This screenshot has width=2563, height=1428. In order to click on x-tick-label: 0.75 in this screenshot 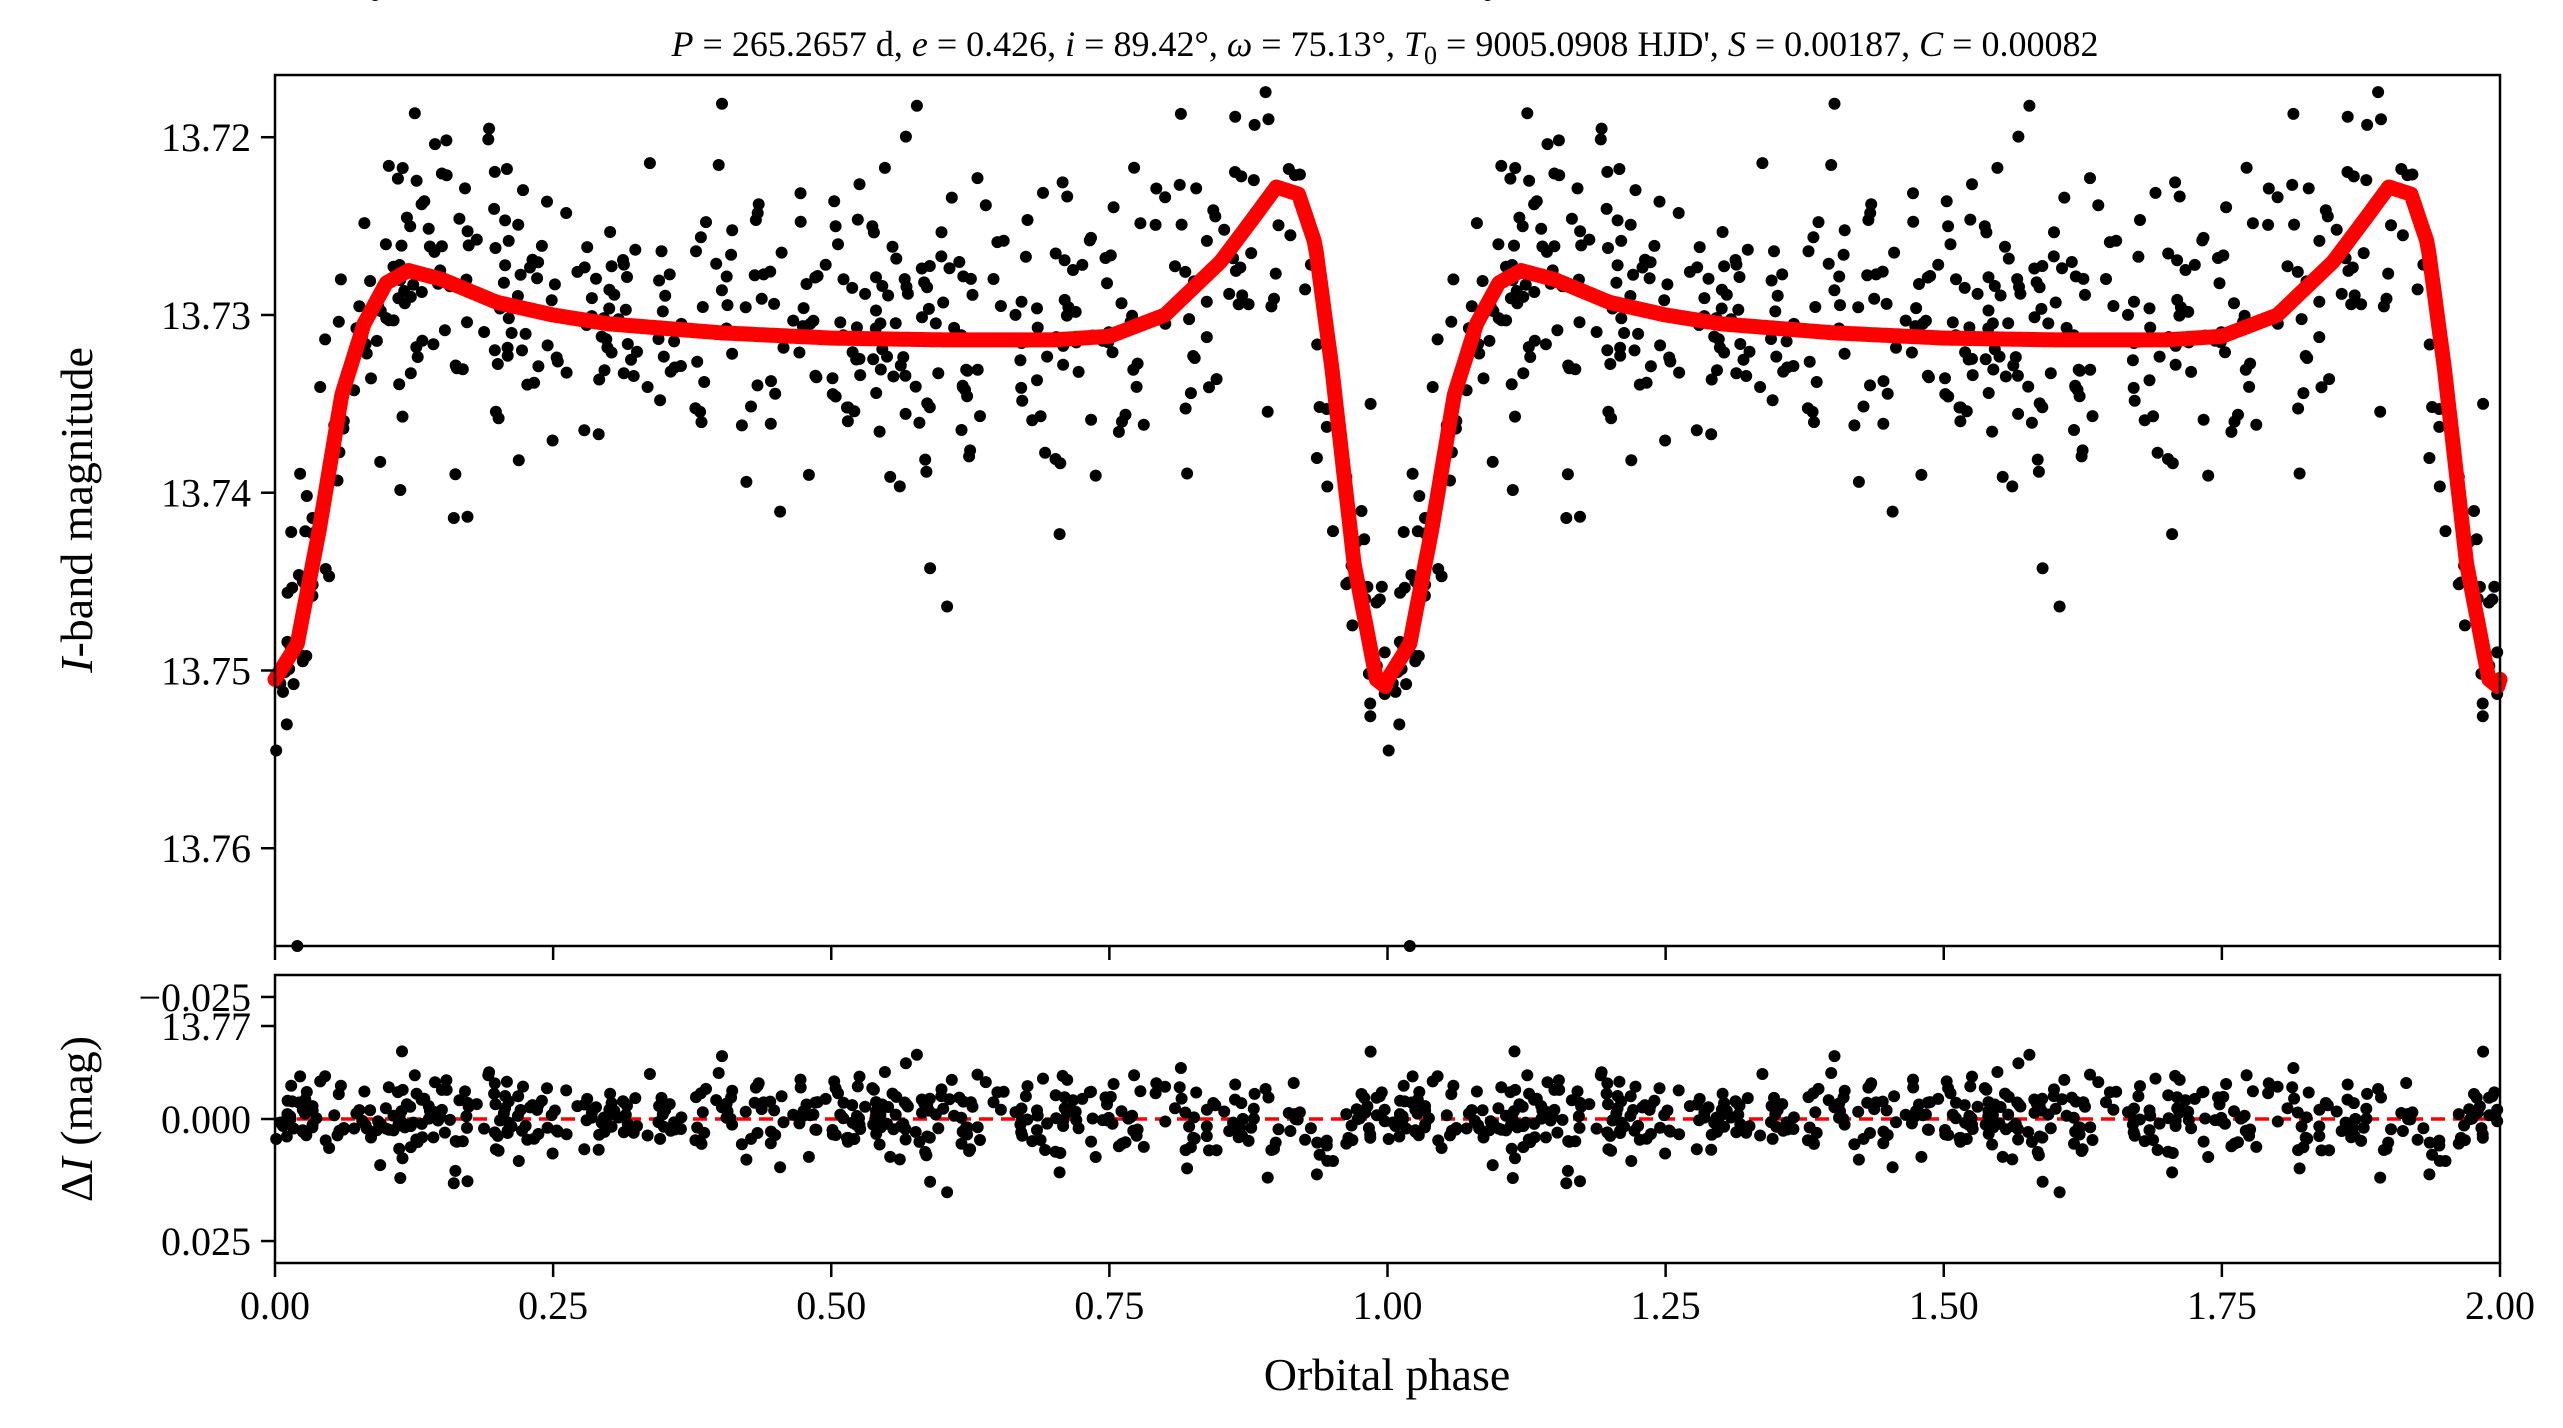, I will do `click(1109, 1305)`.